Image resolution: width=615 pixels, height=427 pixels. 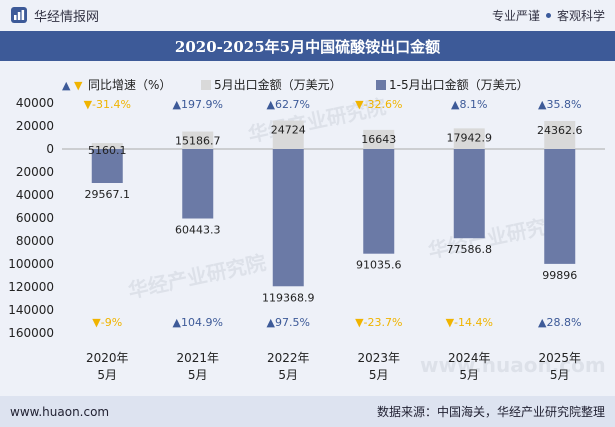 I want to click on brand-name: 华经情报网, so click(x=67, y=17).